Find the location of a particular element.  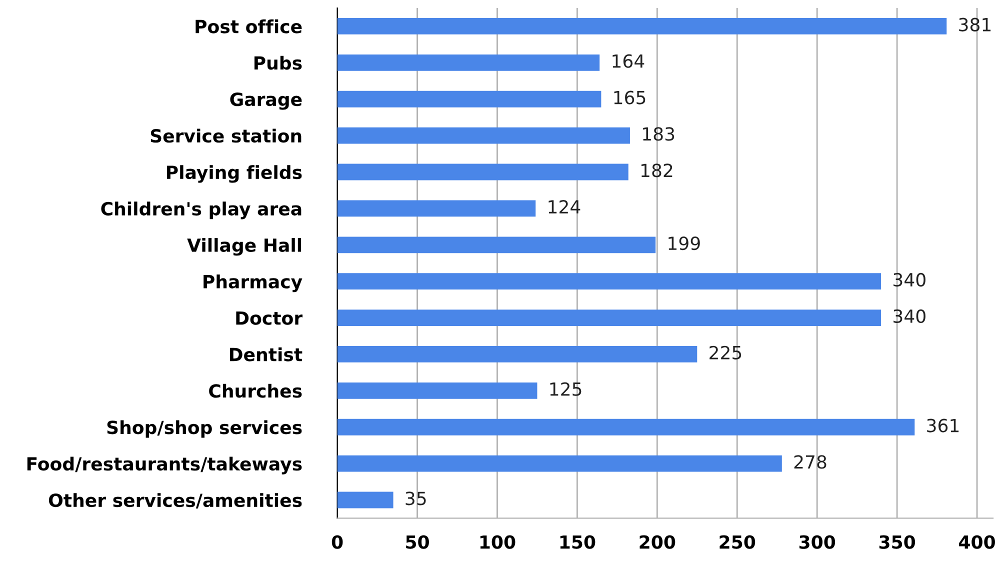

x-tick-label: 0 is located at coordinates (337, 542).